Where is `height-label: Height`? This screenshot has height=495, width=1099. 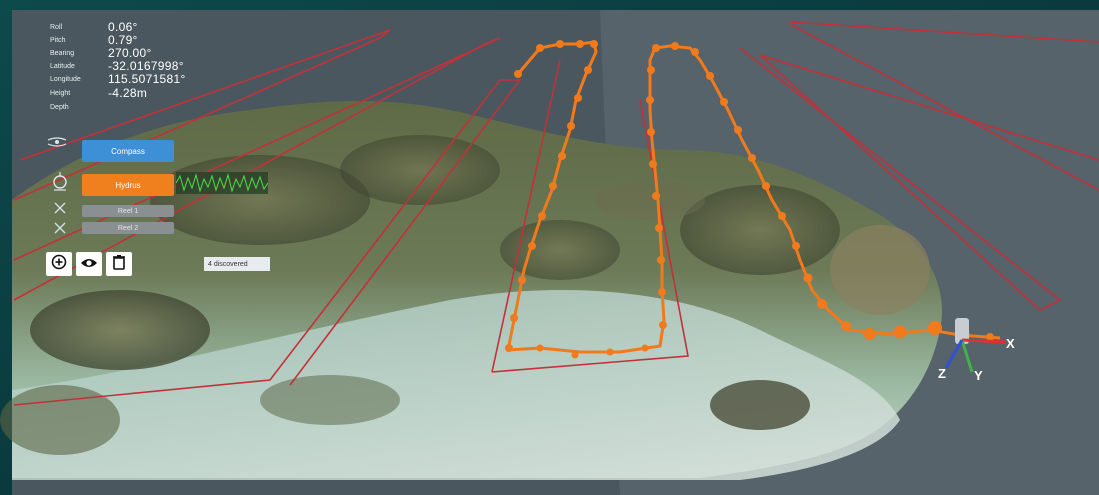
height-label: Height is located at coordinates (60, 93).